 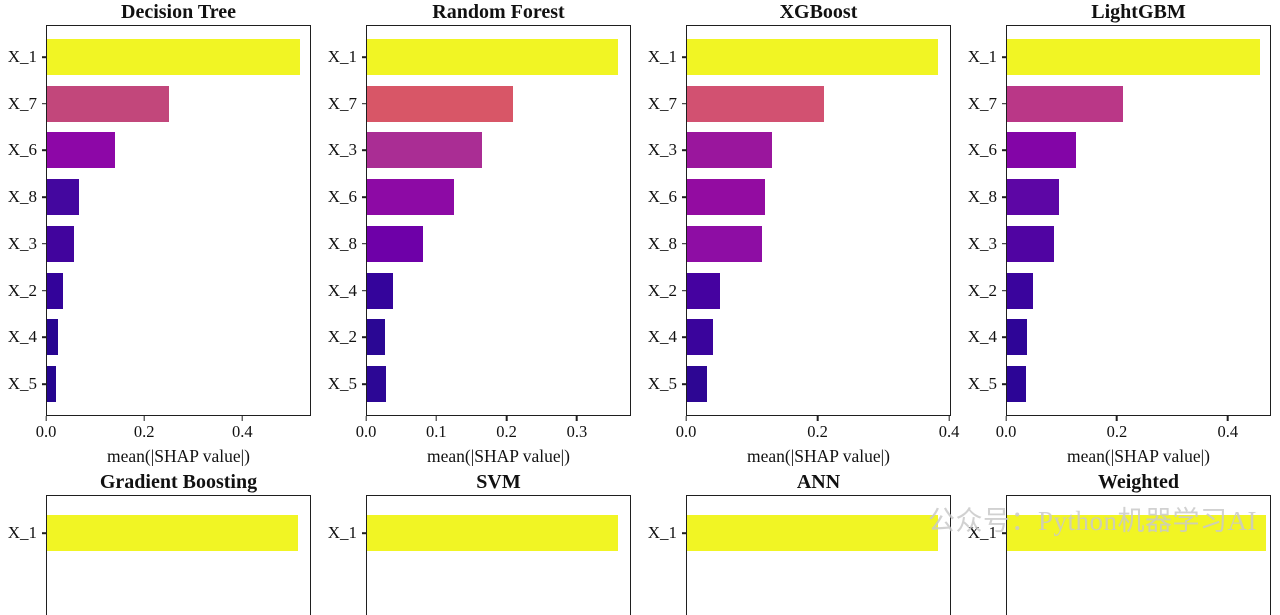 I want to click on chart-panel: Weighted X_1, so click(x=1120, y=542).